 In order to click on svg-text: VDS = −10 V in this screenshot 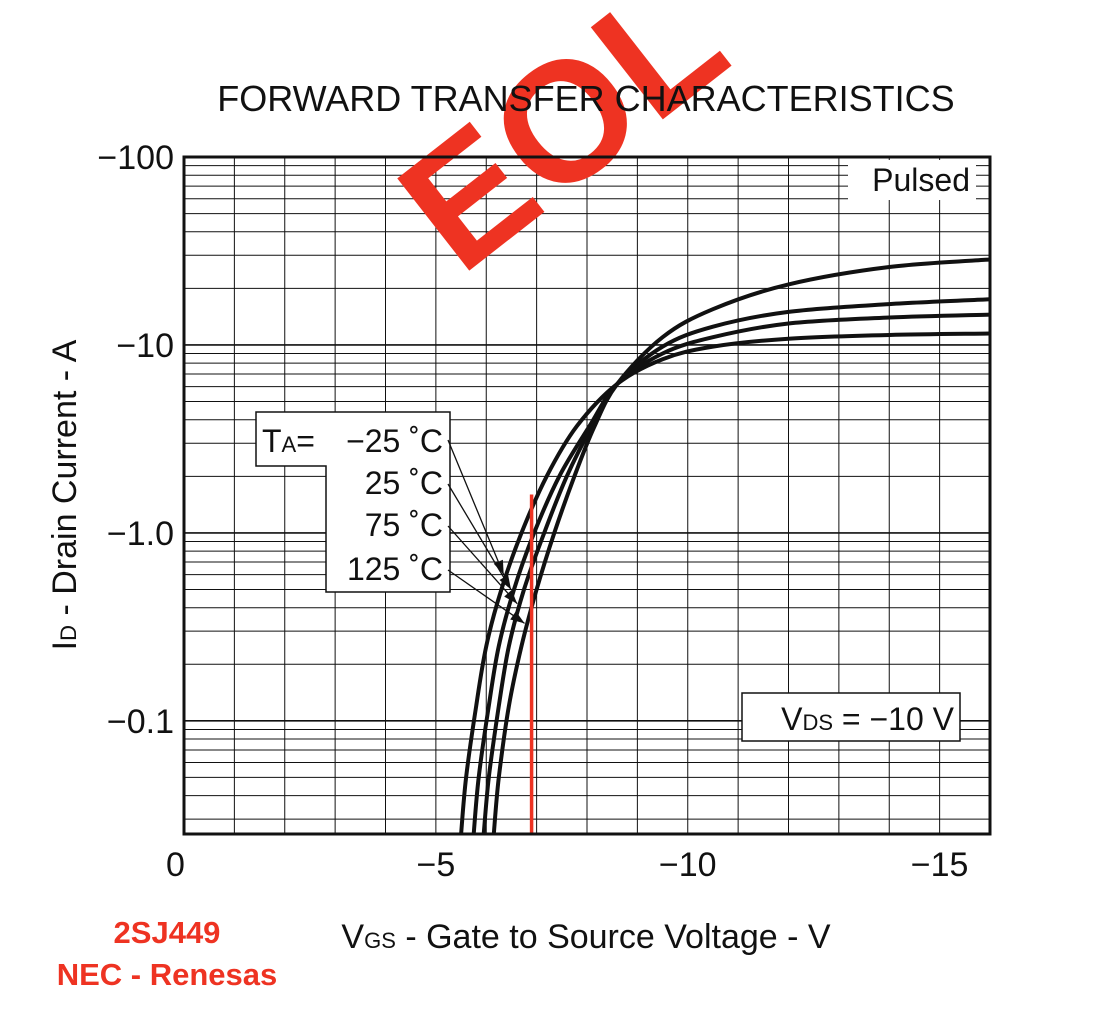, I will do `click(868, 719)`.